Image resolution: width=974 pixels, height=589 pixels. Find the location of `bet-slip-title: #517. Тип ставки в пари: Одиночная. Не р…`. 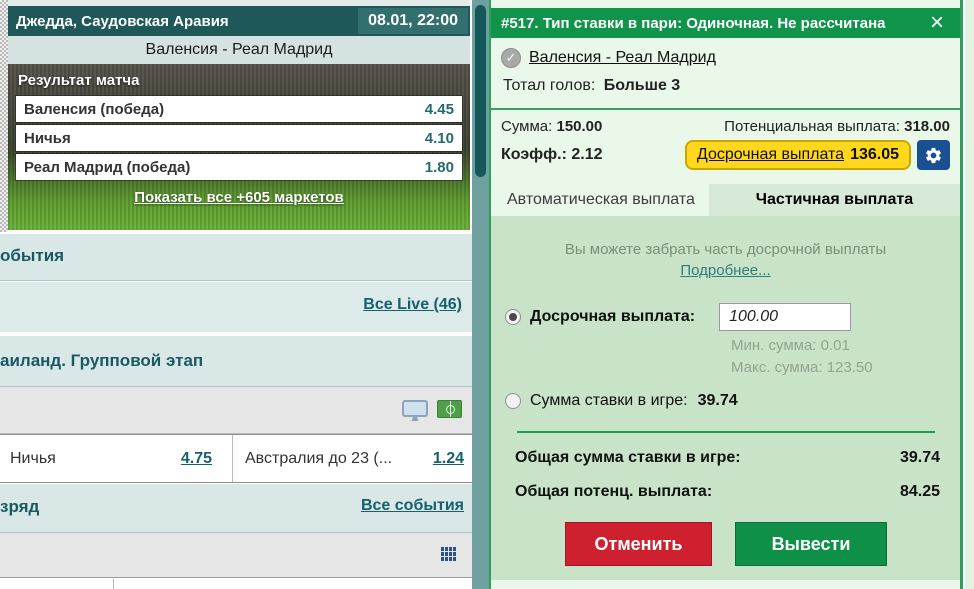

bet-slip-title: #517. Тип ставки в пари: Одиночная. Не р… is located at coordinates (693, 23).